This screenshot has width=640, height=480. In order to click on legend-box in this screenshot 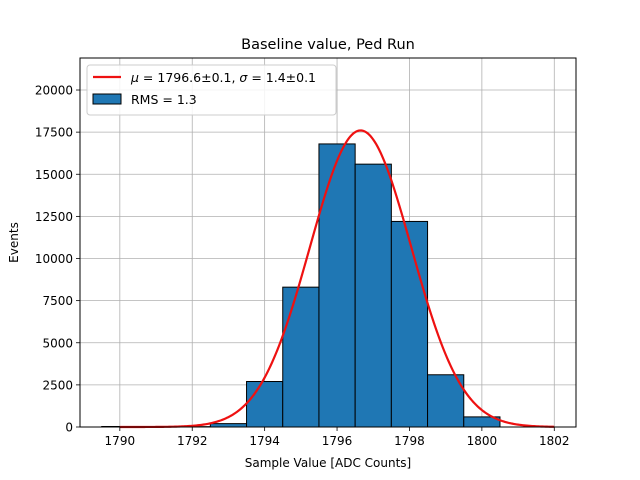, I will do `click(211, 90)`.